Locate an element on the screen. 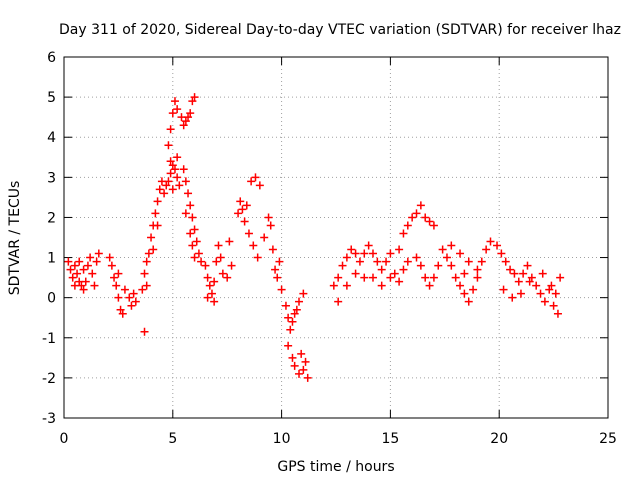  x-axis-label: GPS time / hours is located at coordinates (335, 467).